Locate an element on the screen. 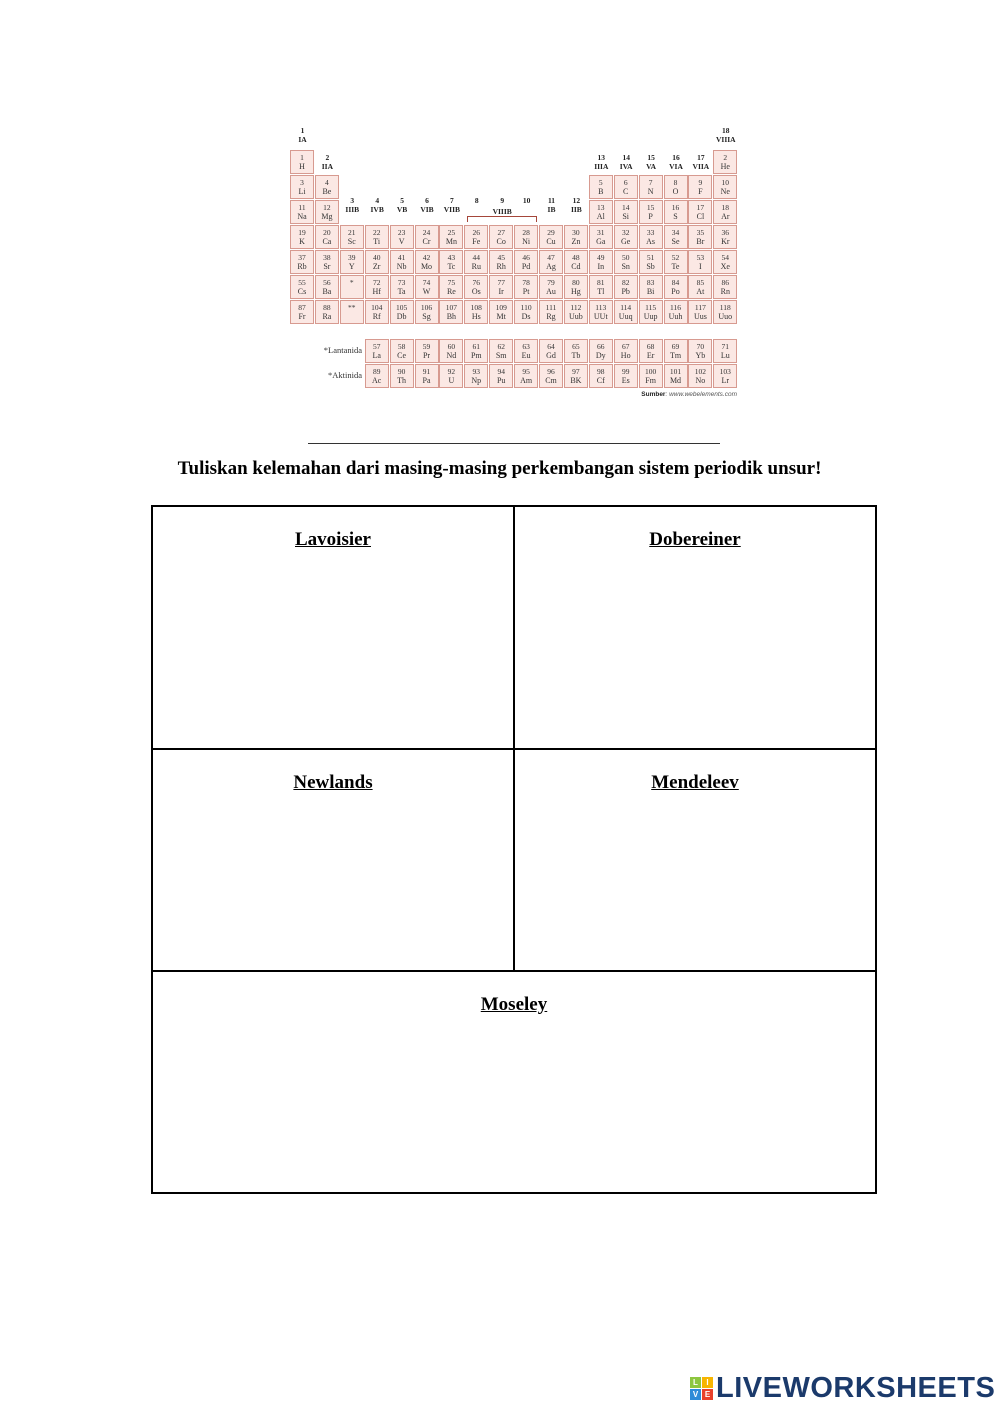 The width and height of the screenshot is (999, 1412). element-symbol: Uuh is located at coordinates (675, 316).